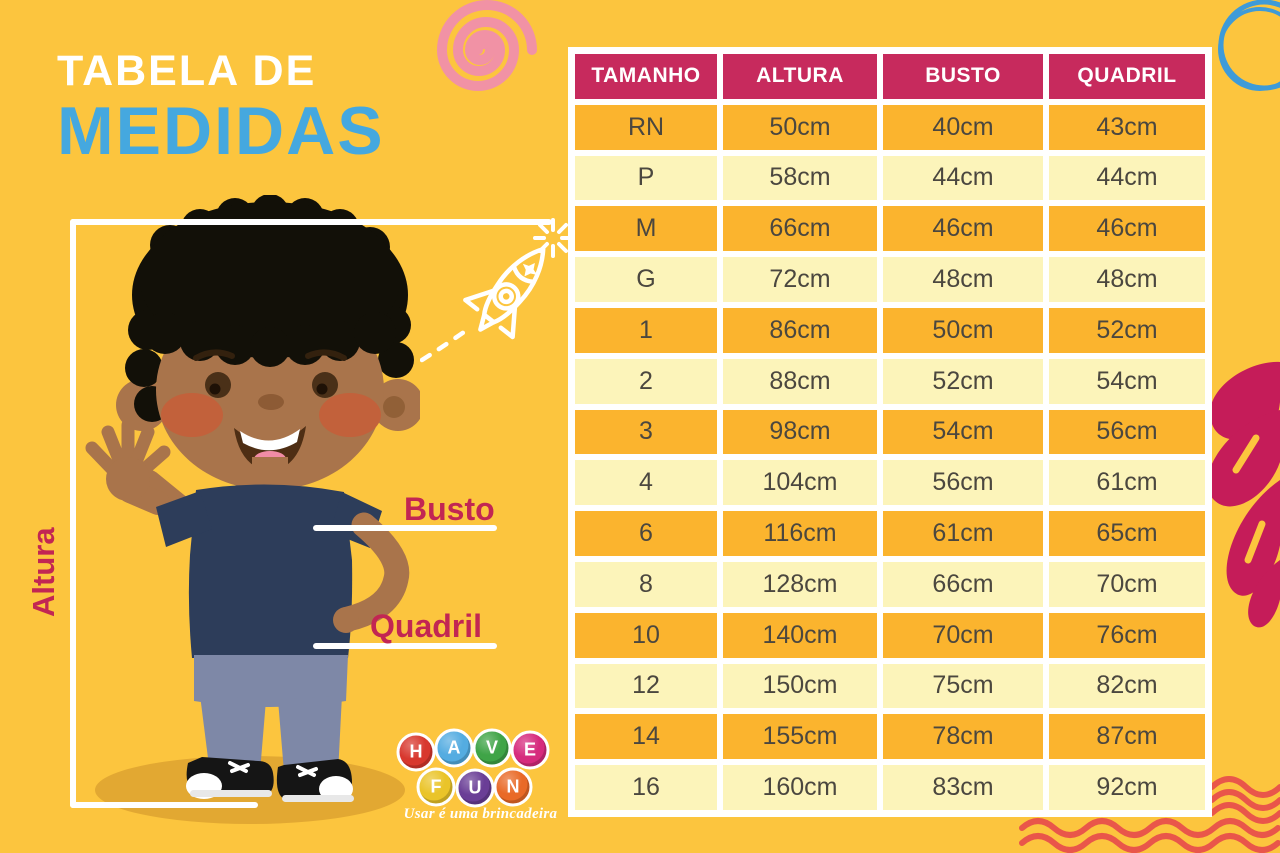 Image resolution: width=1280 pixels, height=853 pixels. I want to click on pants, so click(271, 714).